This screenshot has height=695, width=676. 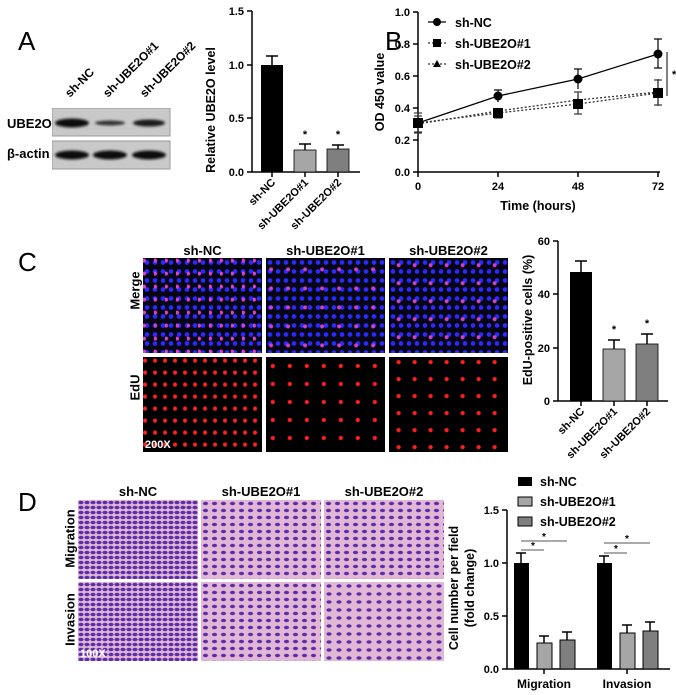 What do you see at coordinates (545, 611) in the screenshot?
I see `group-migration: Migration * *` at bounding box center [545, 611].